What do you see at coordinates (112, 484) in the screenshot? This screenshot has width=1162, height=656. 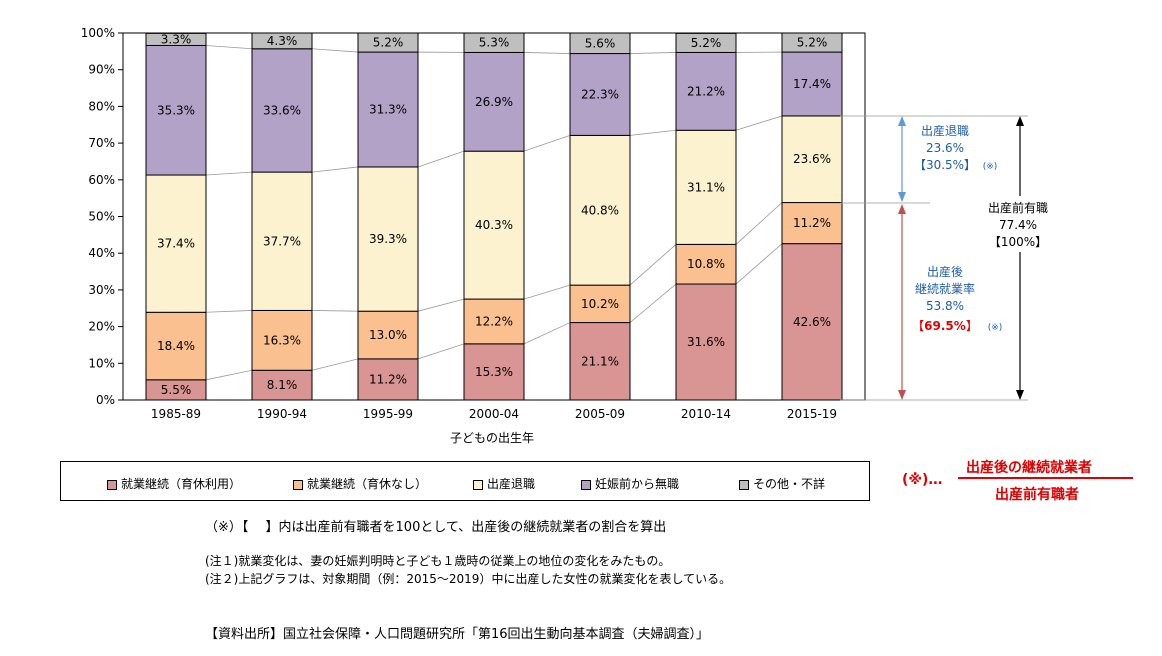 I see `legend-swatch-ikukyu` at bounding box center [112, 484].